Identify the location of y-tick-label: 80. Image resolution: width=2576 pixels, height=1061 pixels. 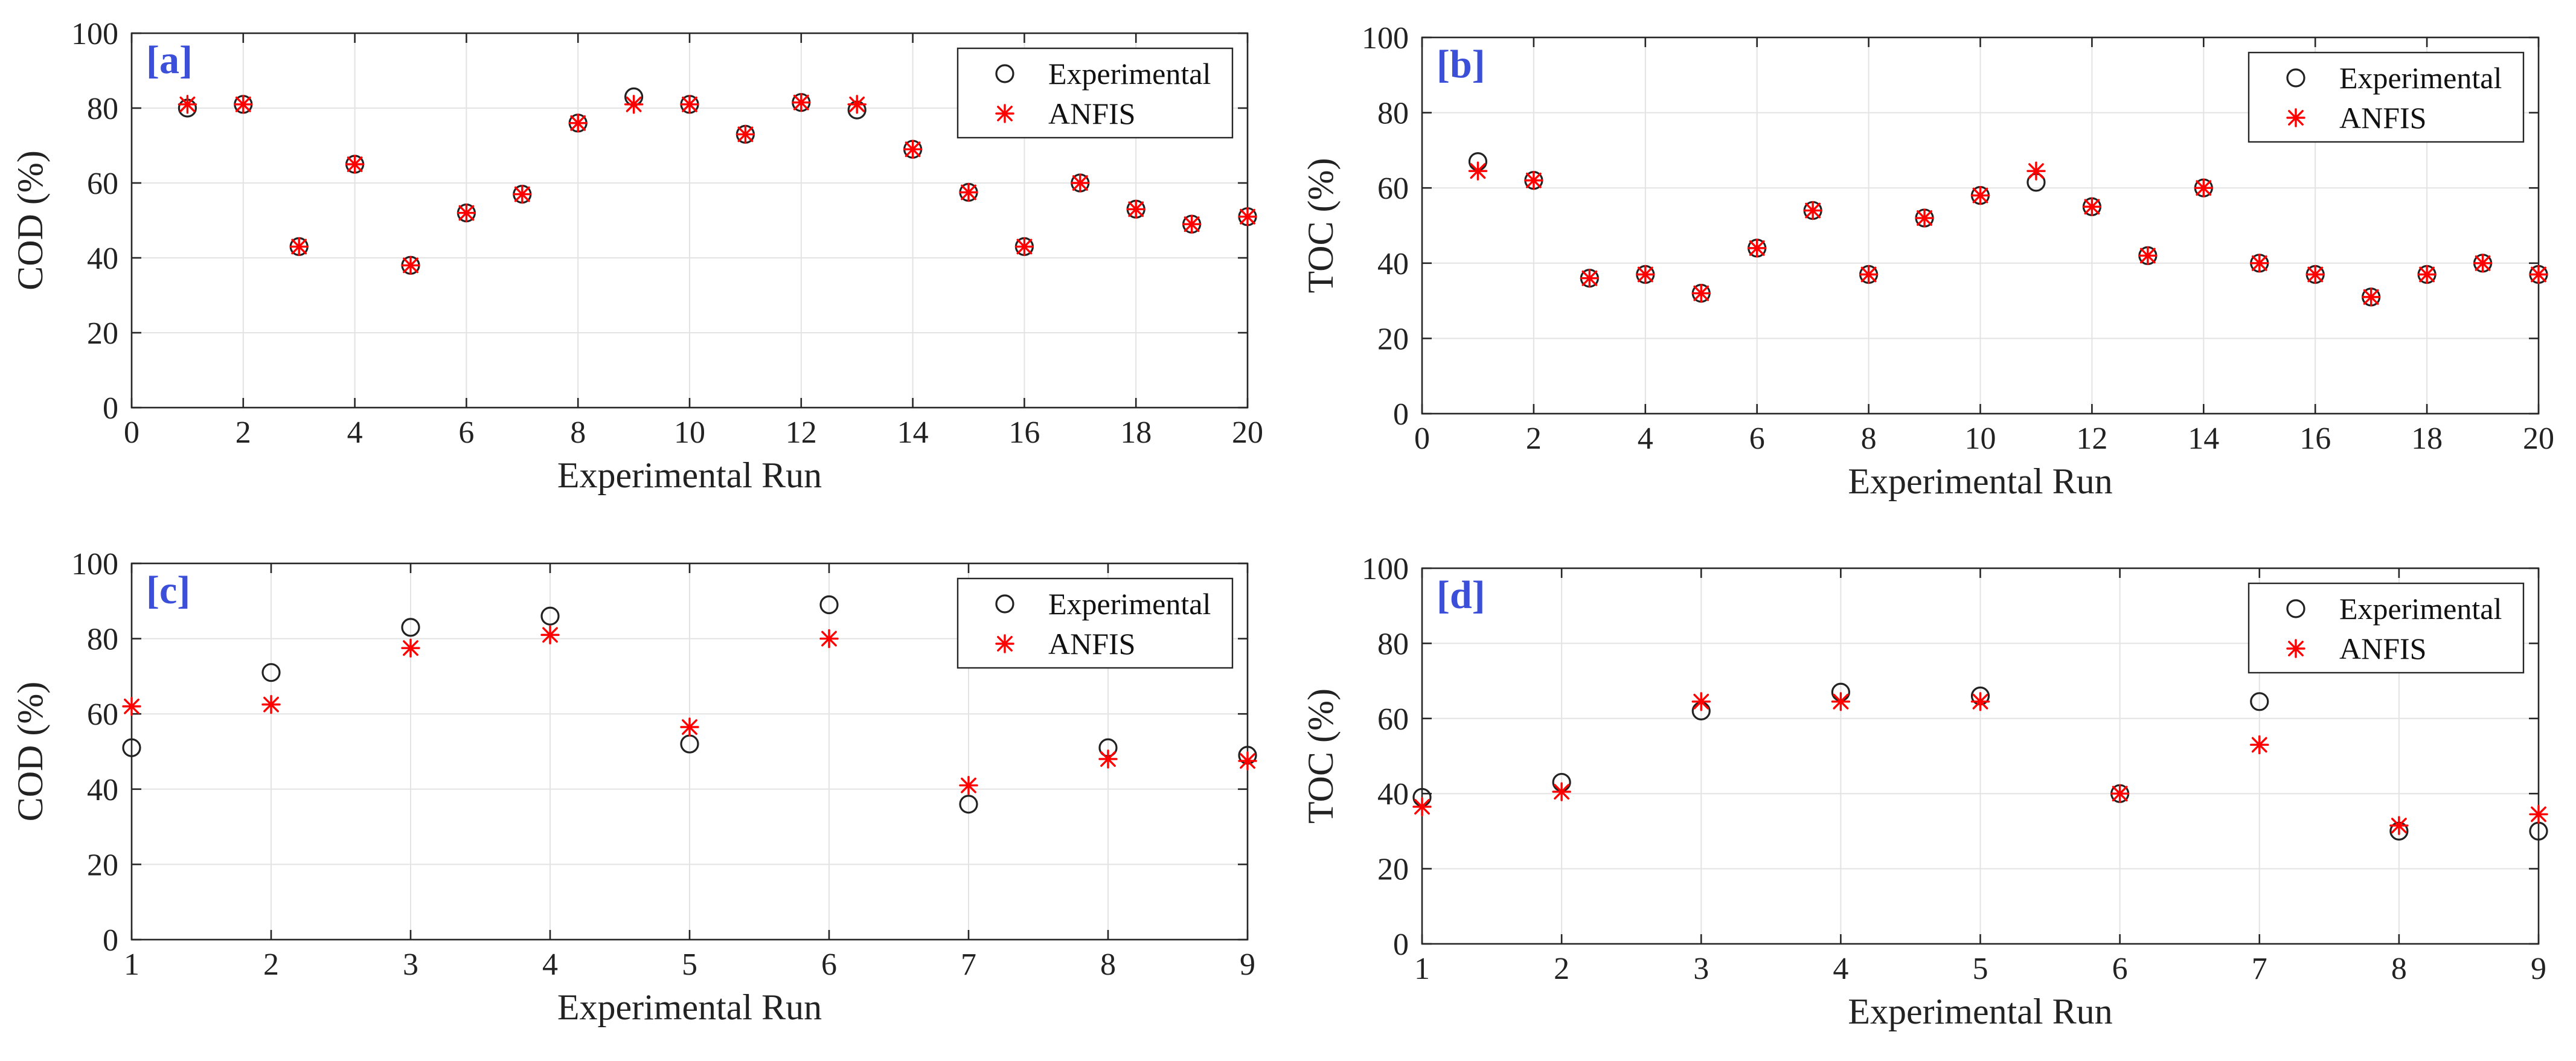
(1393, 644).